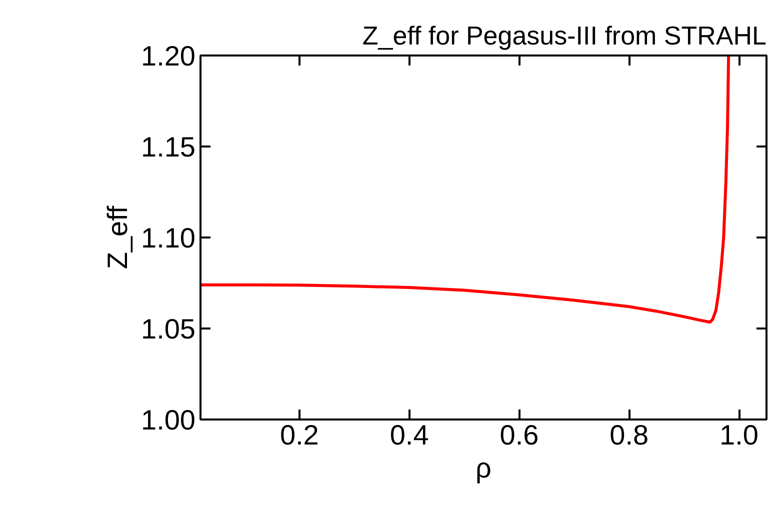 This screenshot has height=509, width=782. Describe the element at coordinates (409, 435) in the screenshot. I see `x-tick-label: 0.4` at that location.